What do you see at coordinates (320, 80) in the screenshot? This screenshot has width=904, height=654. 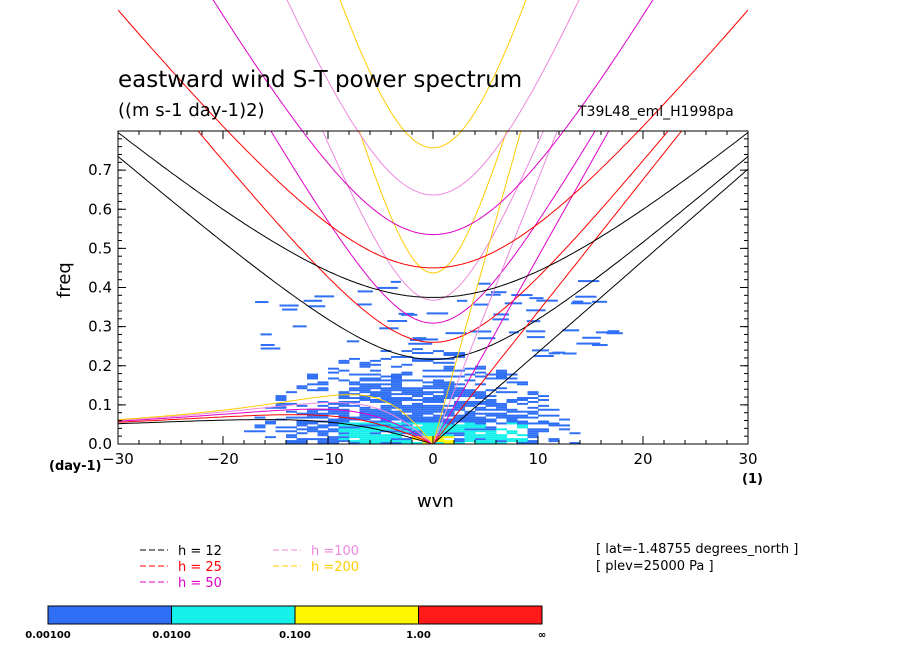 I see `chart-title: eastward wind S-T power spectrum` at bounding box center [320, 80].